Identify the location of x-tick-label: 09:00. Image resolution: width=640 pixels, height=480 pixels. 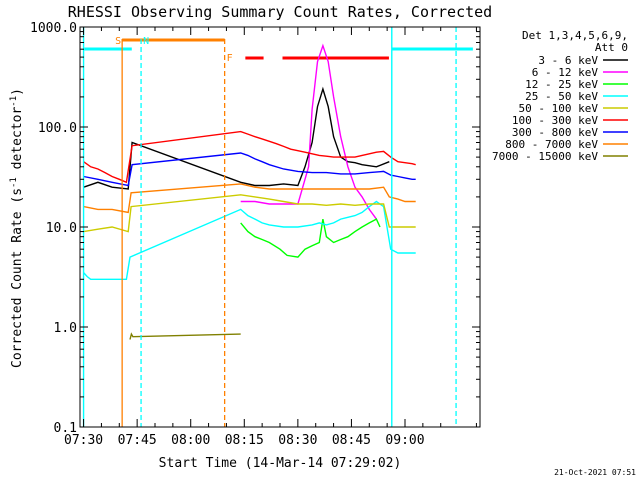
(404, 440).